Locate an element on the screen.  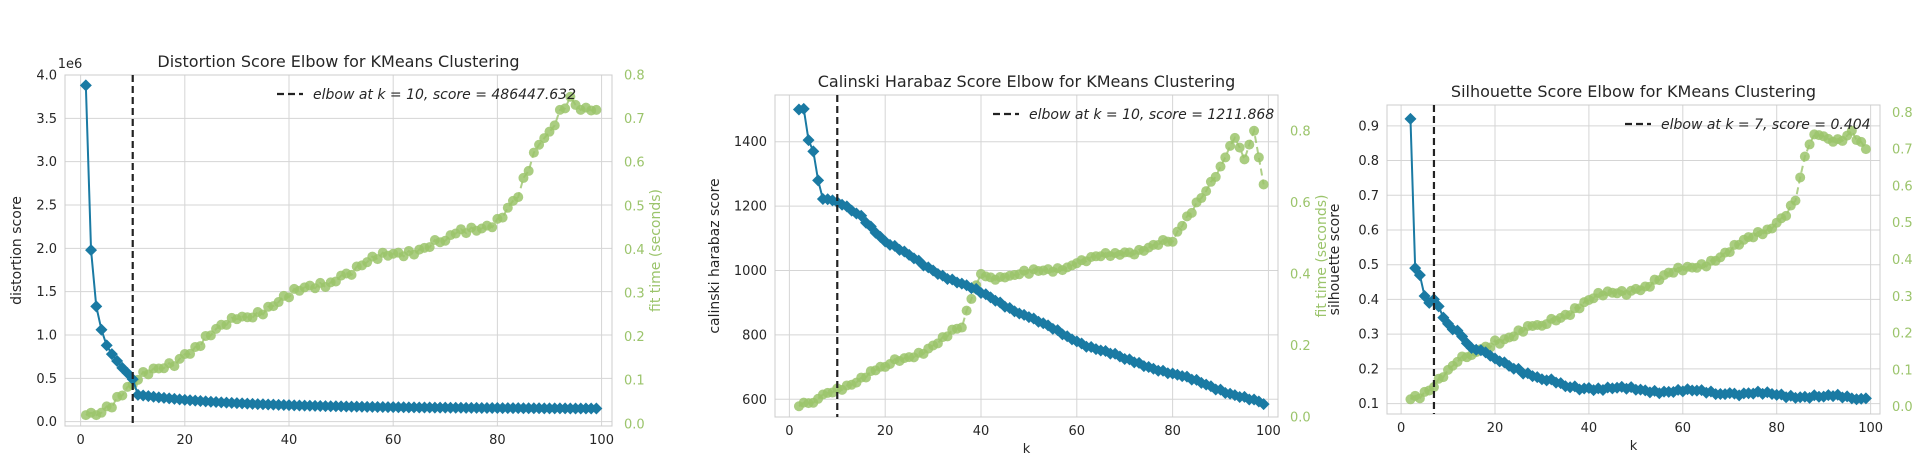
y-tick-label: 0.0 is located at coordinates (46, 422).